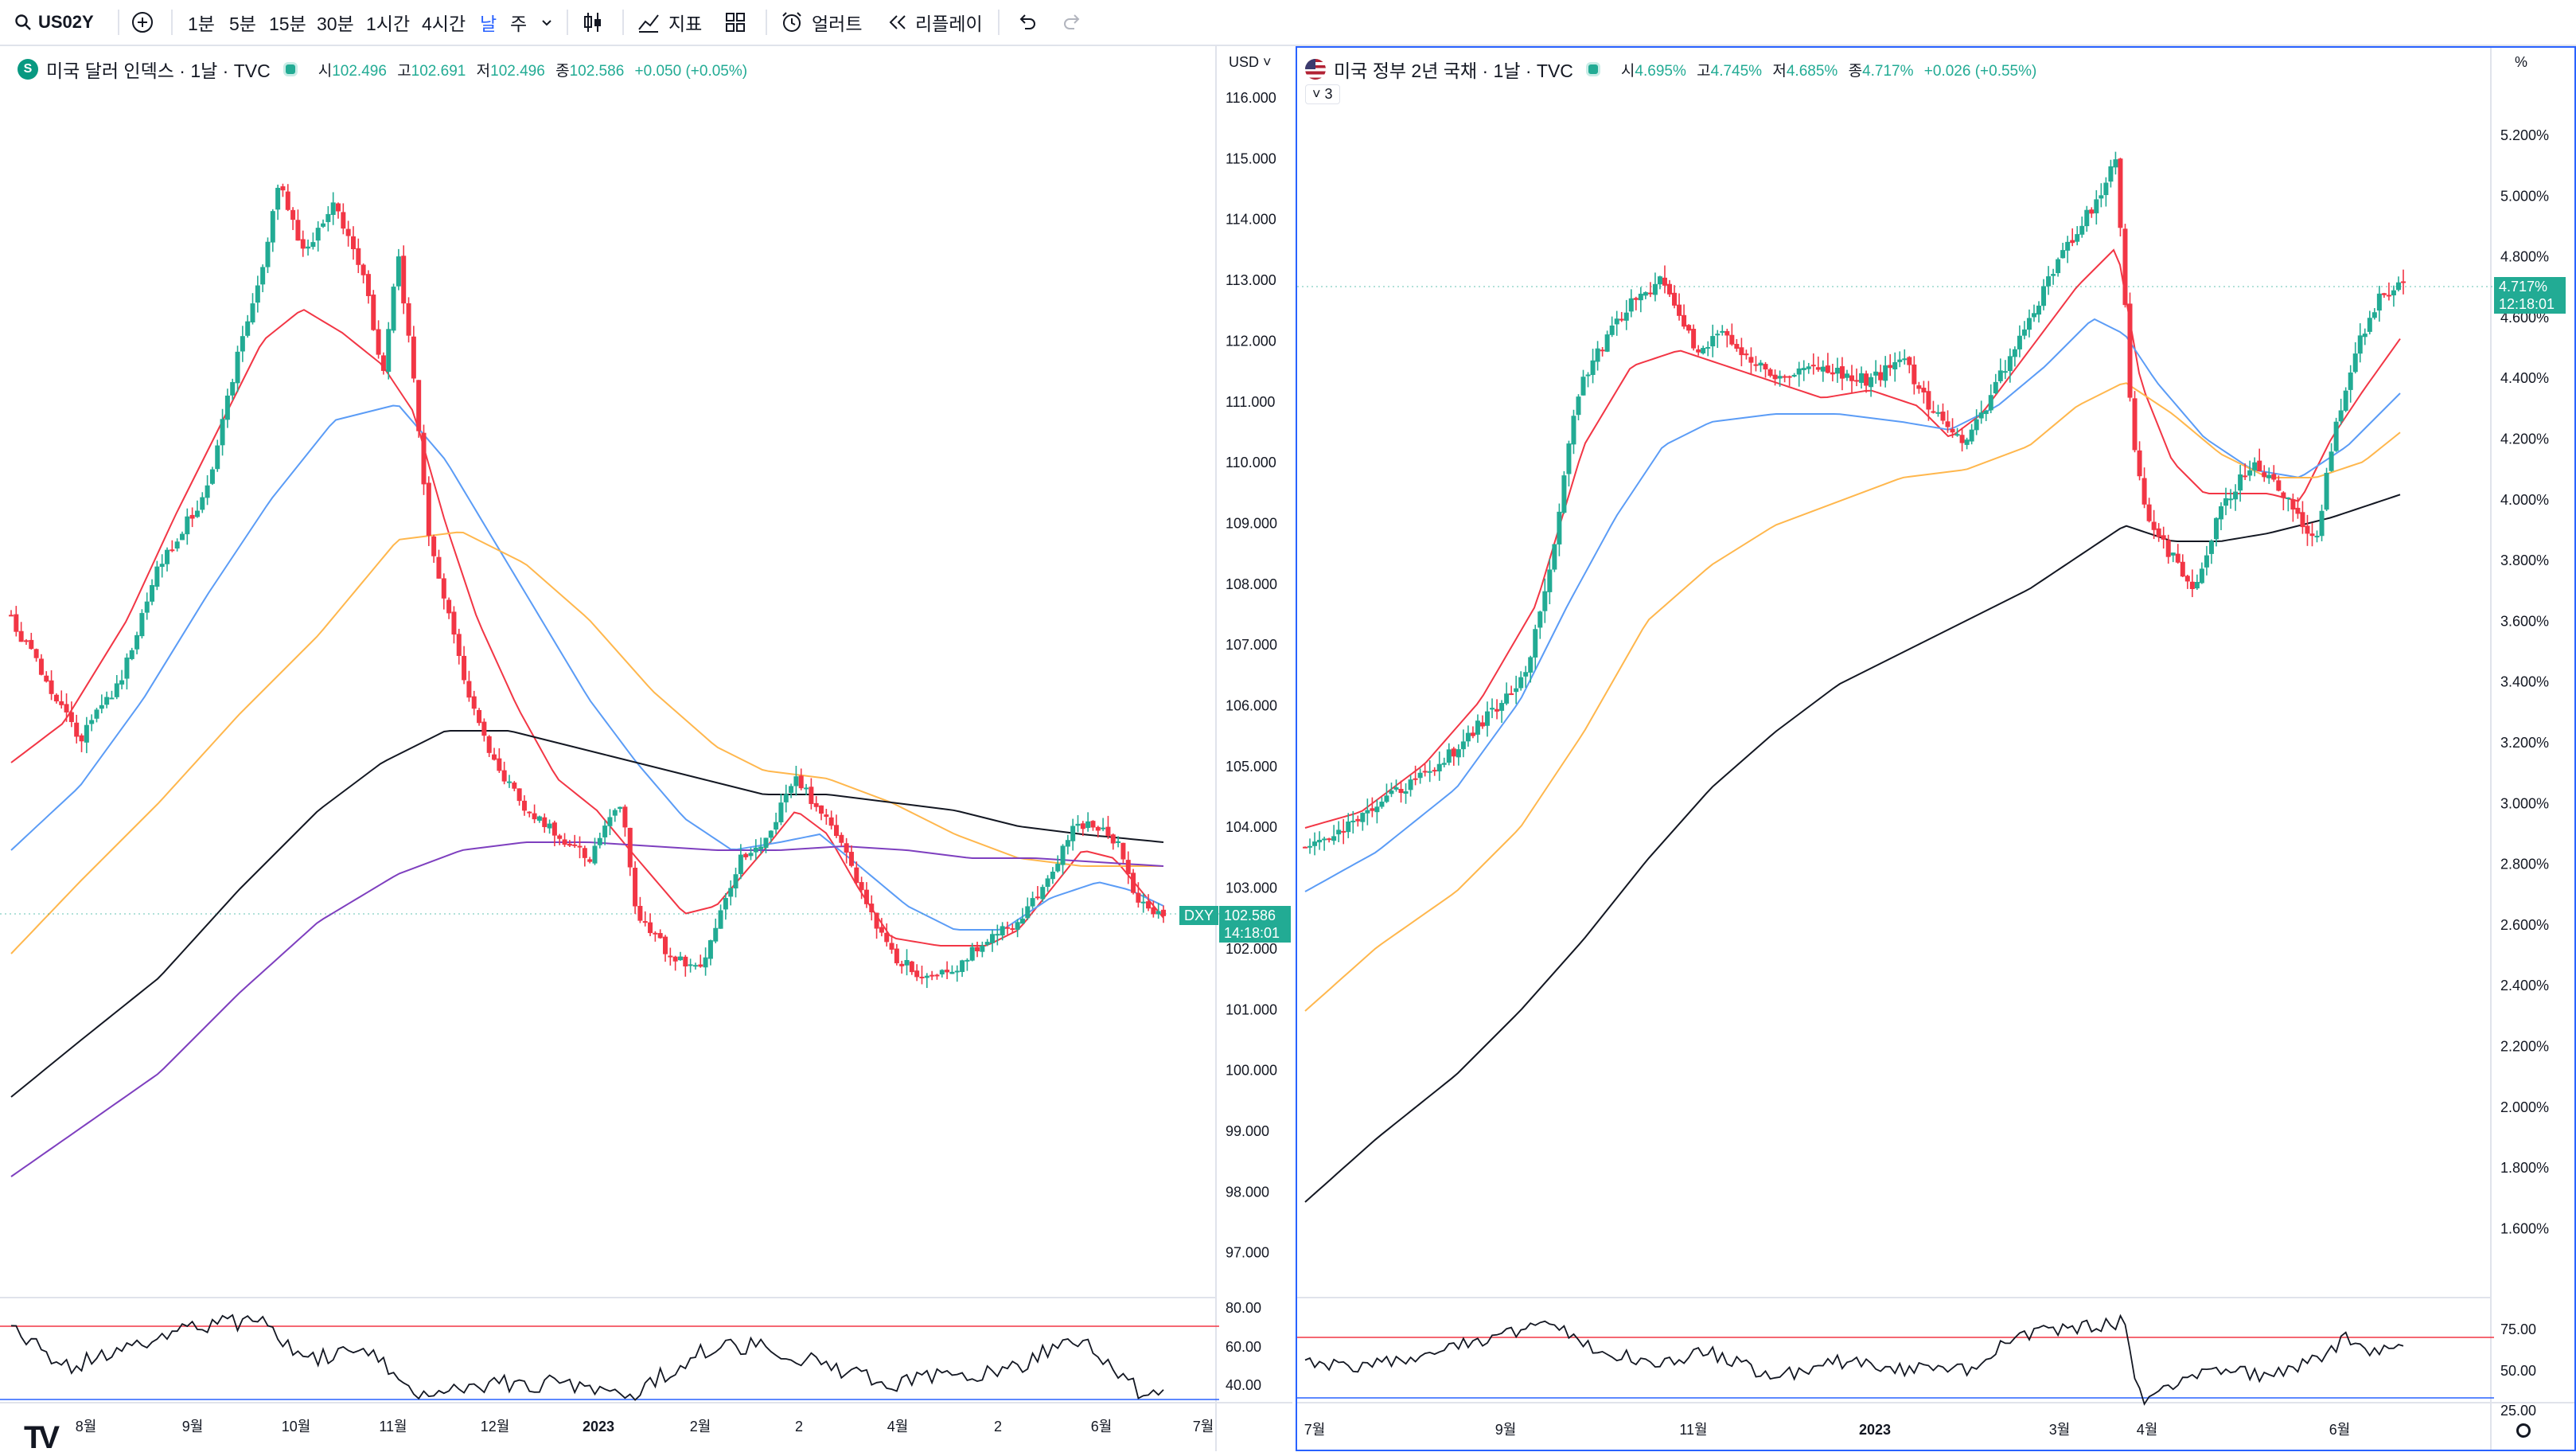 This screenshot has height=1456, width=2576. I want to click on interval-day: 날, so click(488, 24).